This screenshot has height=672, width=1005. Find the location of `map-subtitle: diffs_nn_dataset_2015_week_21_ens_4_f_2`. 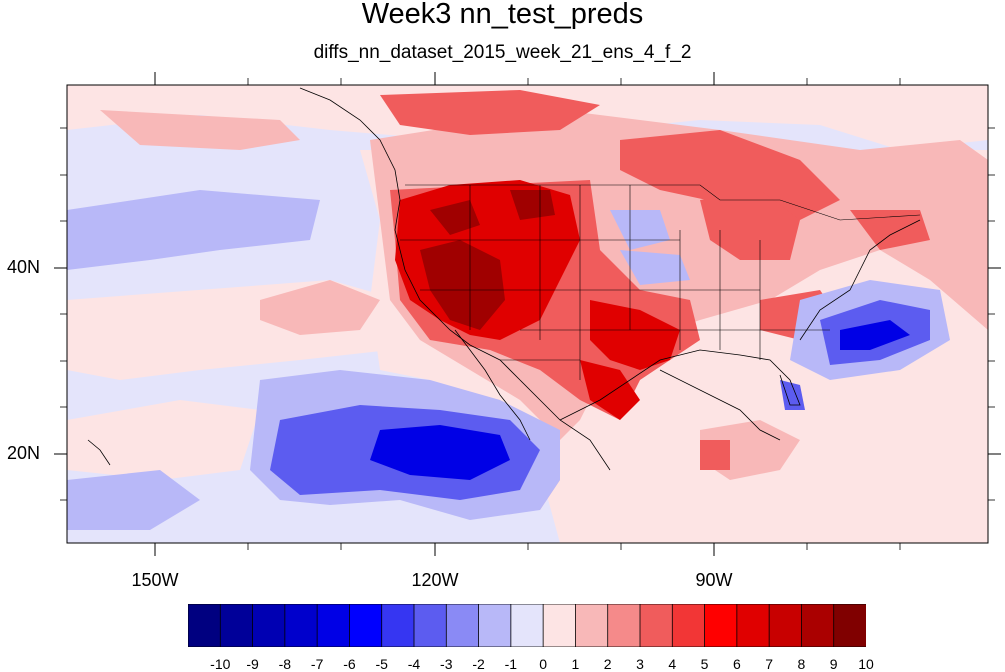

map-subtitle: diffs_nn_dataset_2015_week_21_ens_4_f_2 is located at coordinates (502, 52).